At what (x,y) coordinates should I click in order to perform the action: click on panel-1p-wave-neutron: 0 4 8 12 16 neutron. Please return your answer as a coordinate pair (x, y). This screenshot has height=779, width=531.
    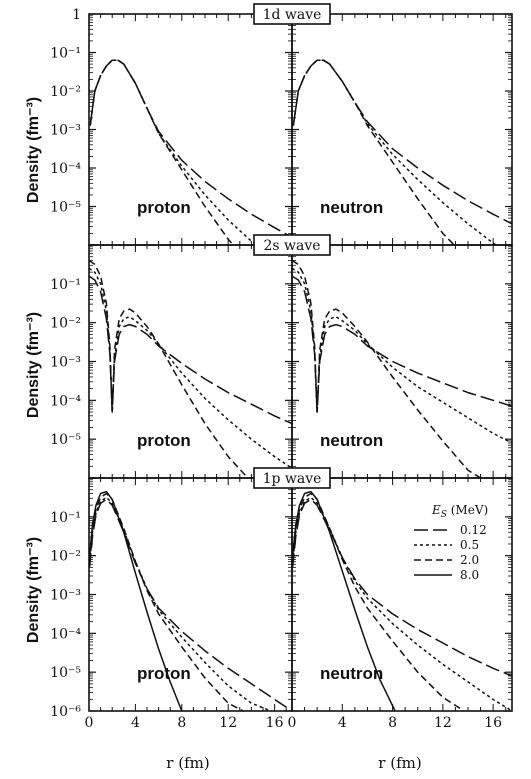
    Looking at the image, I should click on (400, 604).